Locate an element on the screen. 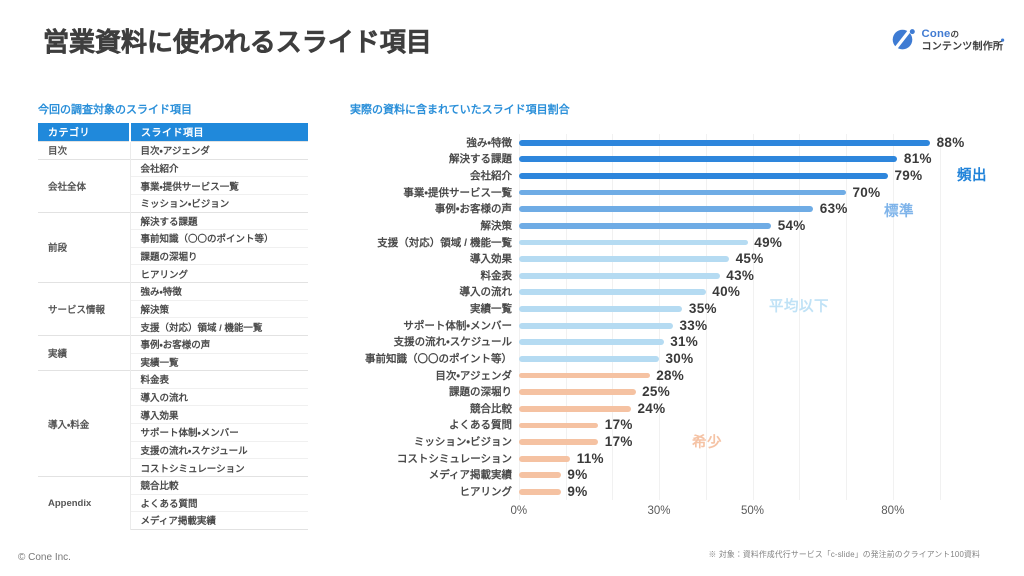  svg-text: コンテンツ制作所 is located at coordinates (963, 46).